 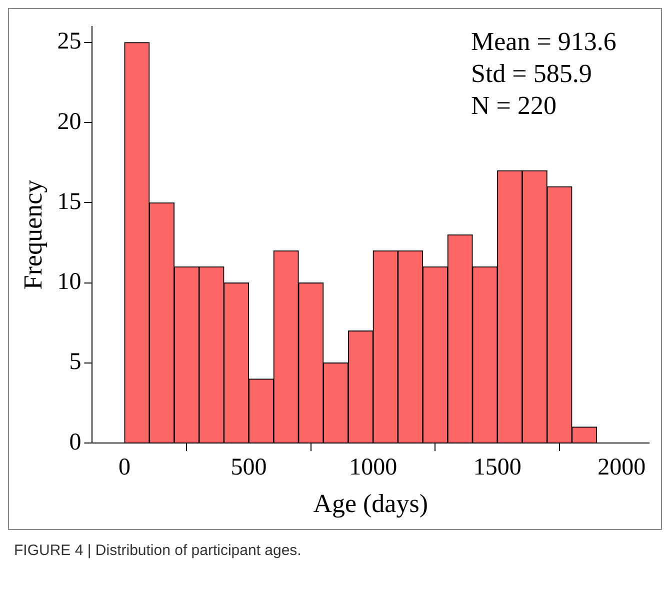 What do you see at coordinates (248, 467) in the screenshot?
I see `x-tick-label: 500` at bounding box center [248, 467].